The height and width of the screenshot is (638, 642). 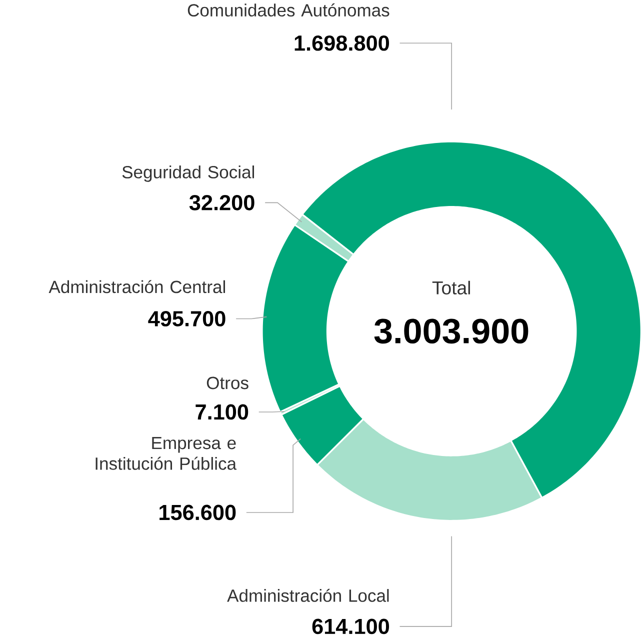 I want to click on slice-label: Seguridad Social, so click(x=188, y=174).